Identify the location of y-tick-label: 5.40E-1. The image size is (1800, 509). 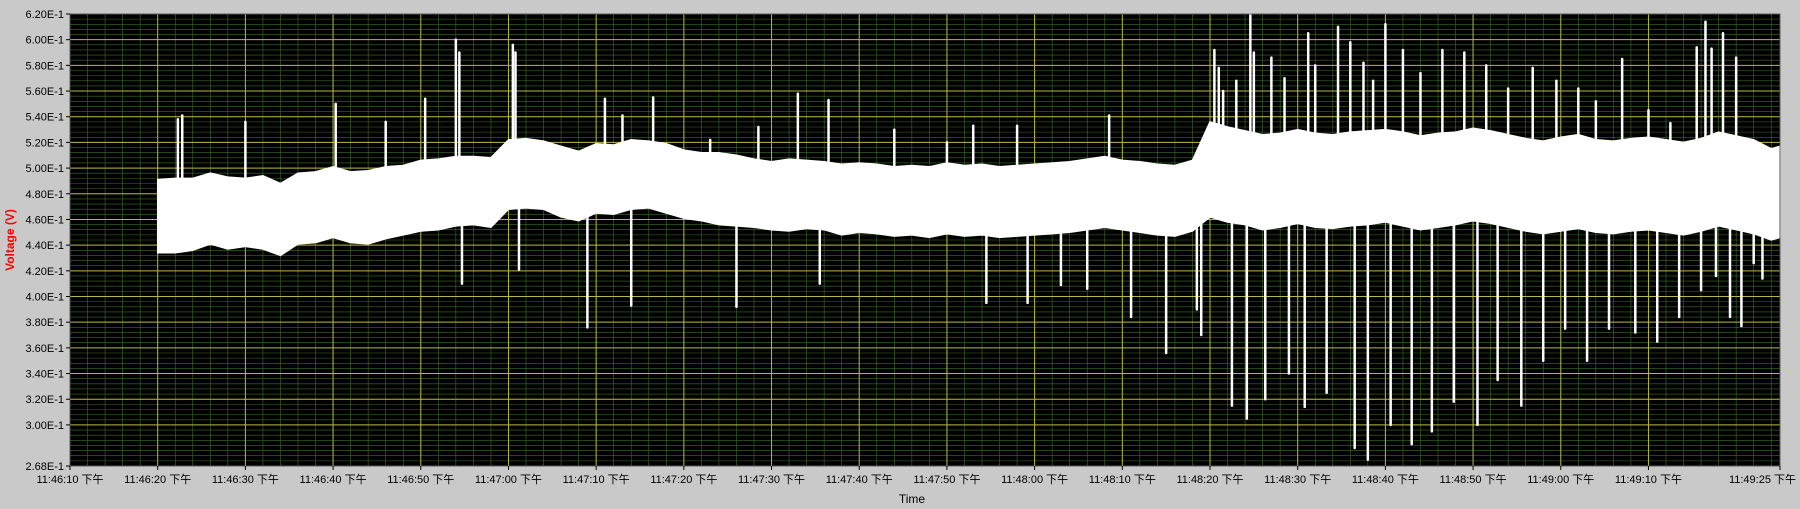
(44, 118).